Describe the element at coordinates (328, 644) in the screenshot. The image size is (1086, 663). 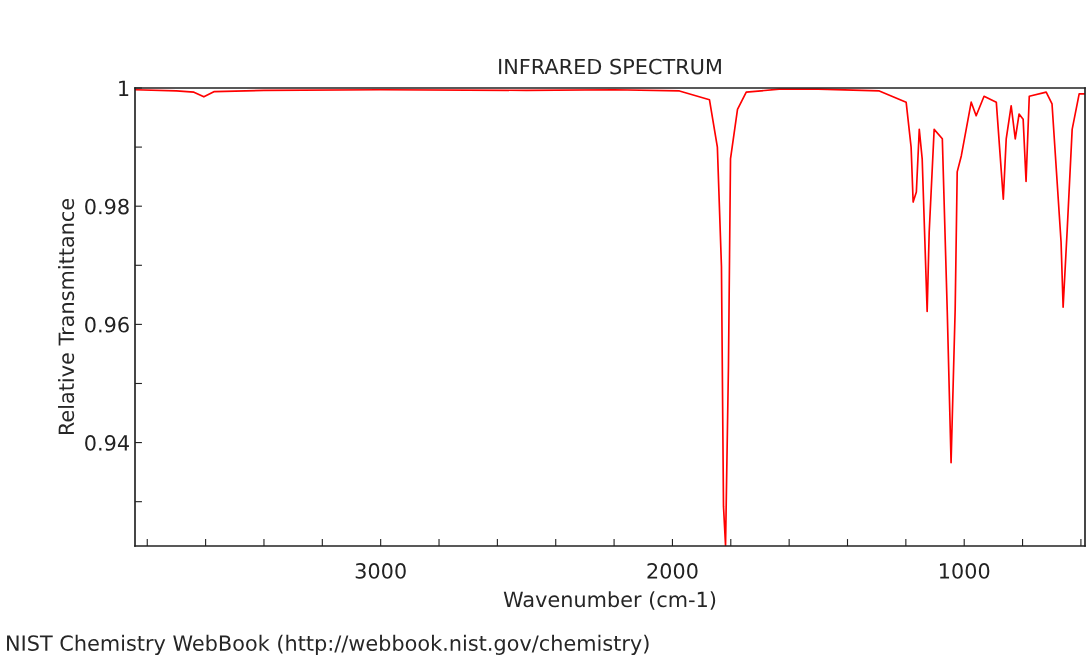
I see `text: NIST Chemistry WebBook (http://webbook.nist.gov/chemistry)` at that location.